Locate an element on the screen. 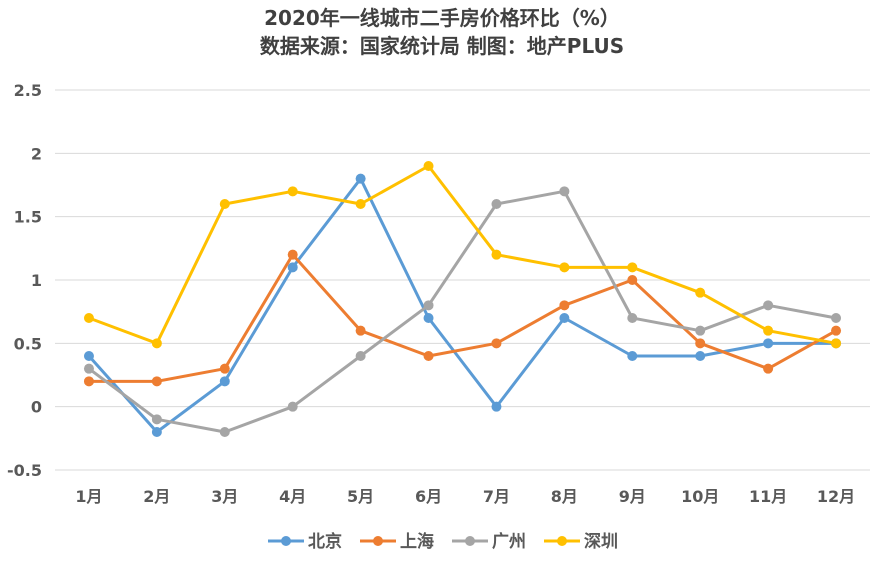  y-tick-label: 1 is located at coordinates (36, 280).